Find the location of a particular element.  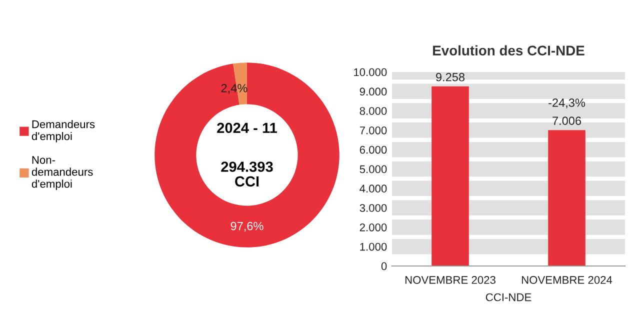

y-tick-label: 2.000 is located at coordinates (373, 227).